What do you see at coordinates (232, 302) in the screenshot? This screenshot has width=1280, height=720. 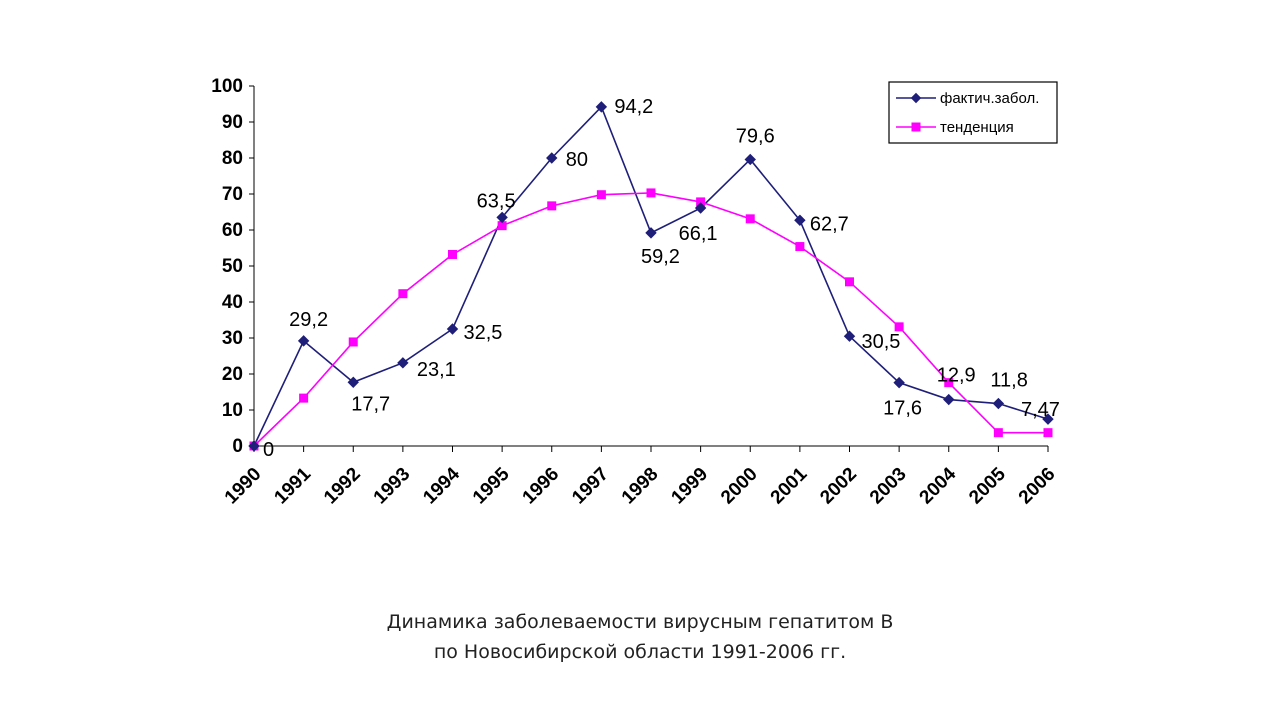 I see `y-tick-label: 40` at bounding box center [232, 302].